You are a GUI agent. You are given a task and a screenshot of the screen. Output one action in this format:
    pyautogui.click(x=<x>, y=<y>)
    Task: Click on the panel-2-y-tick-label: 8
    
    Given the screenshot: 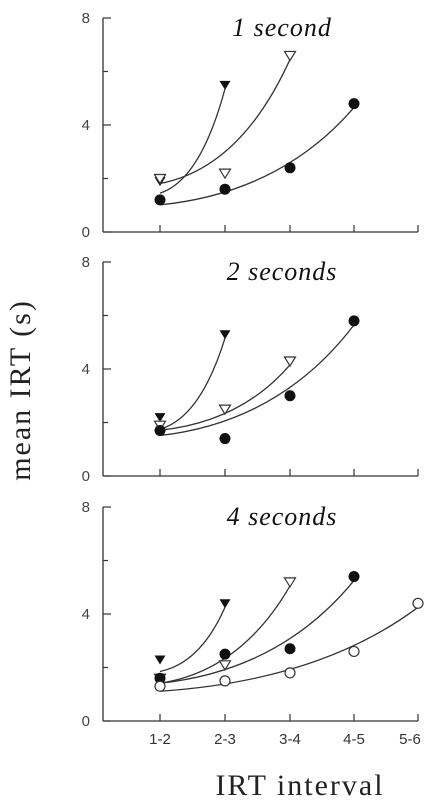 What is the action you would take?
    pyautogui.click(x=86, y=262)
    